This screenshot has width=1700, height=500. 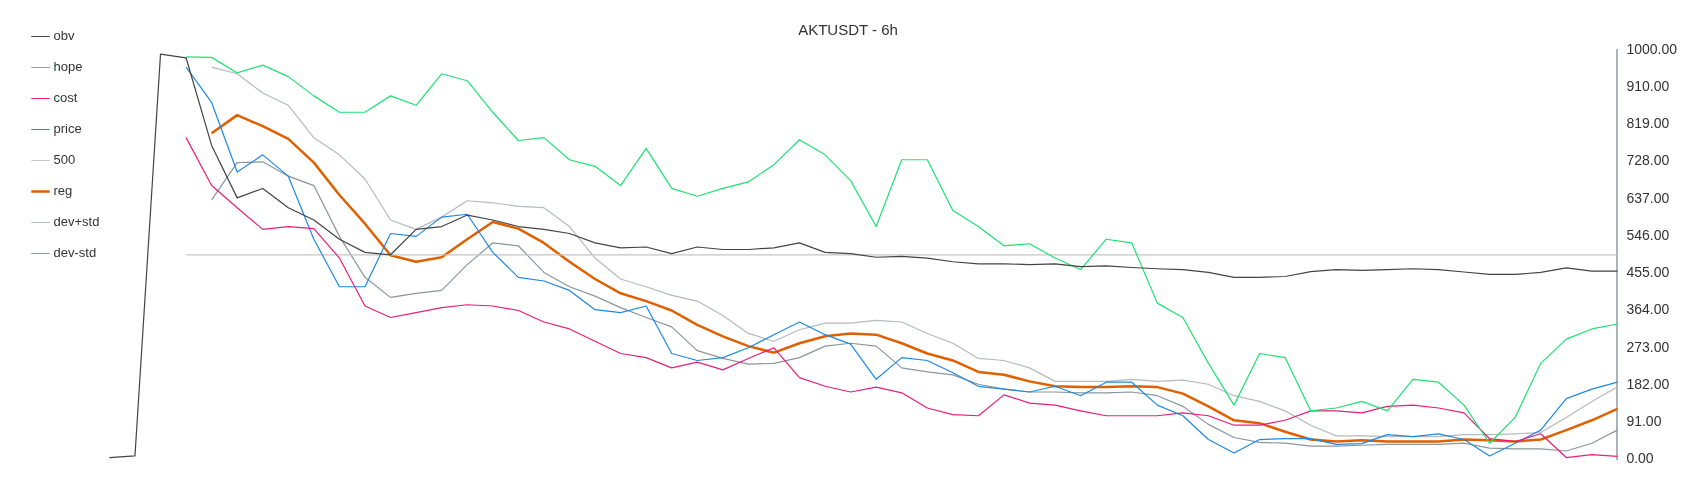 I want to click on y-tick-label: 364.00, so click(x=1648, y=309).